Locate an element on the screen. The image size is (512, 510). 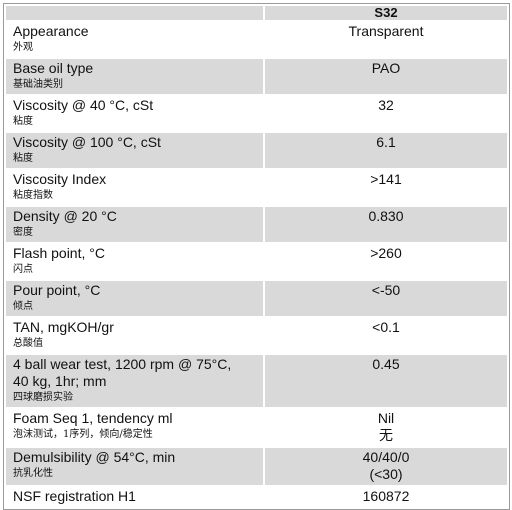
value: >141 is located at coordinates (386, 179).